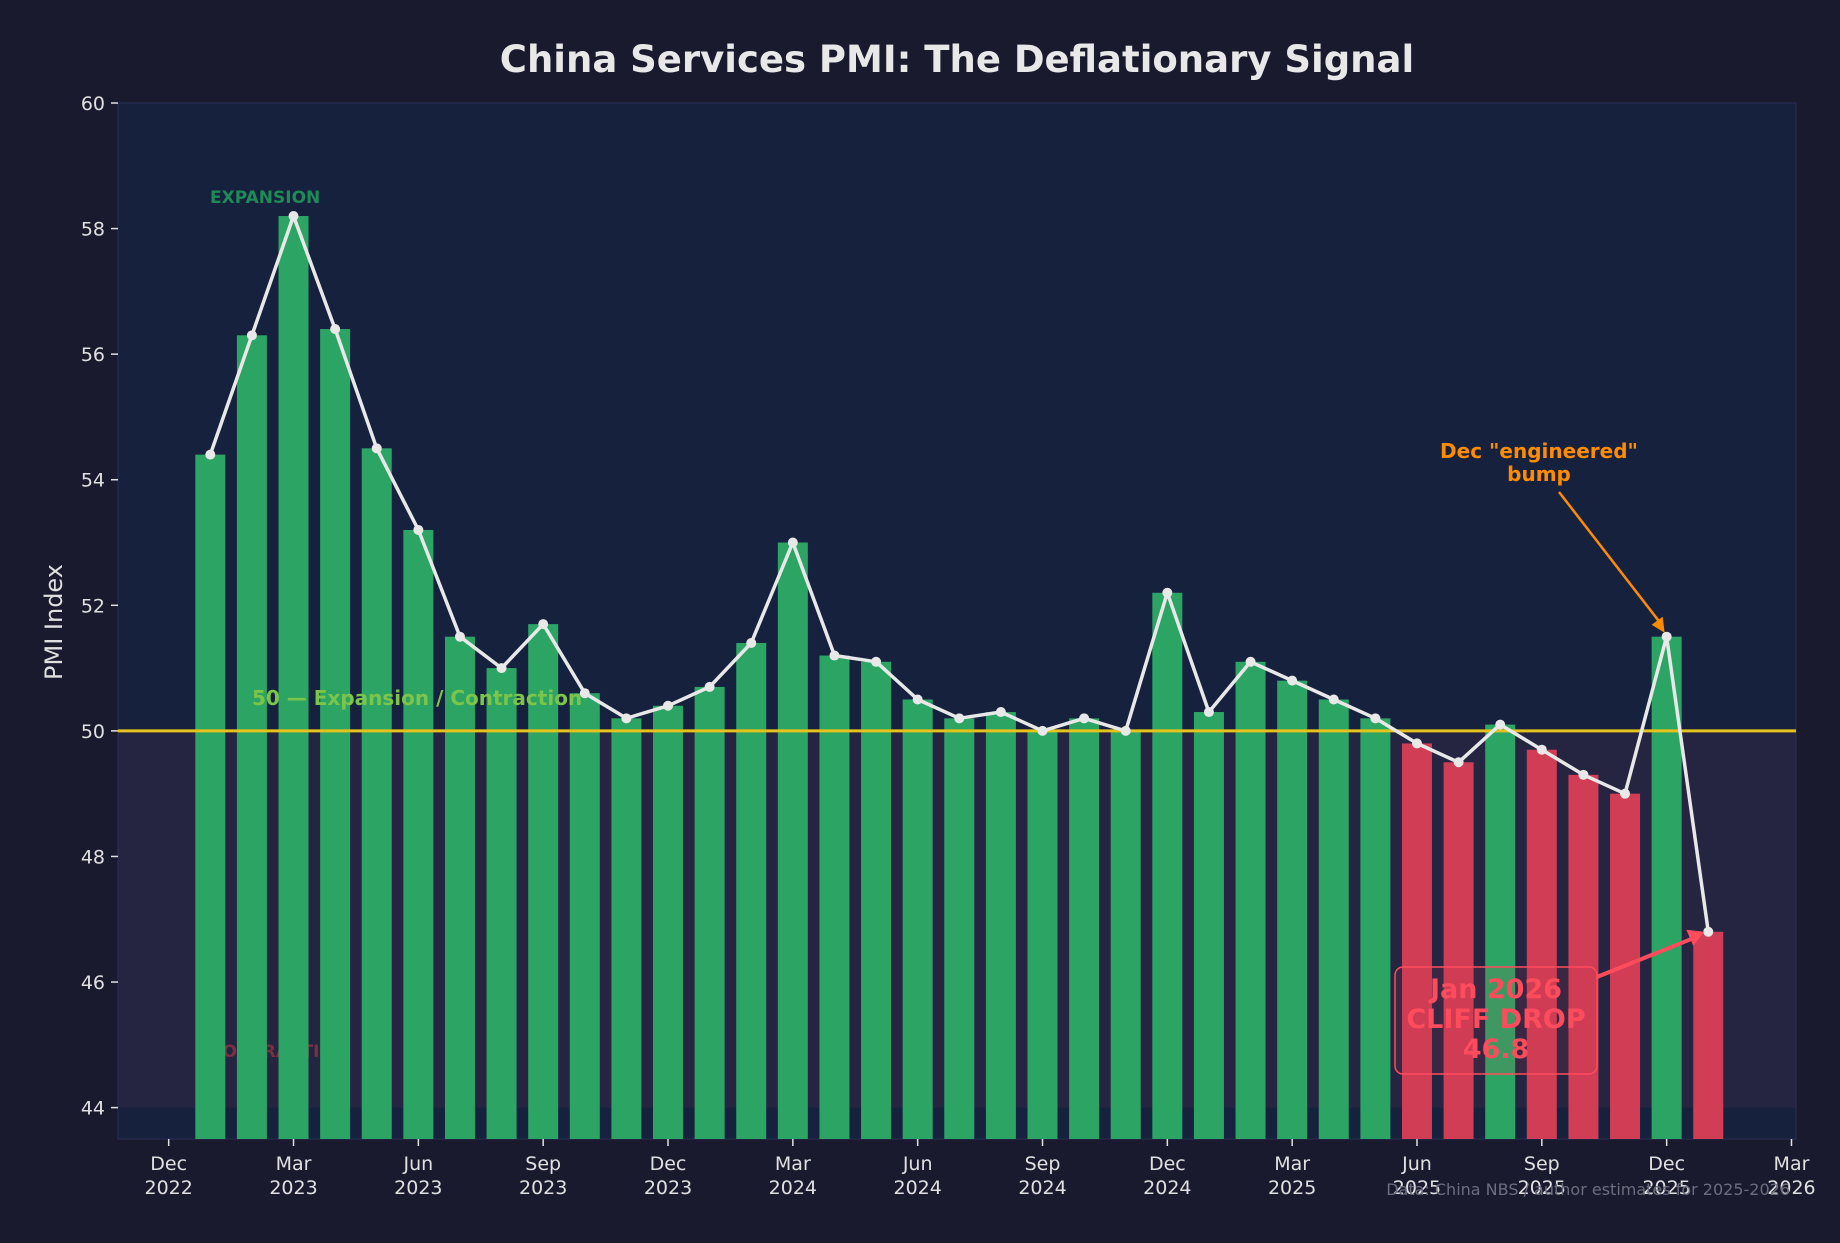  What do you see at coordinates (93, 983) in the screenshot?
I see `y-tick-label-46: 46` at bounding box center [93, 983].